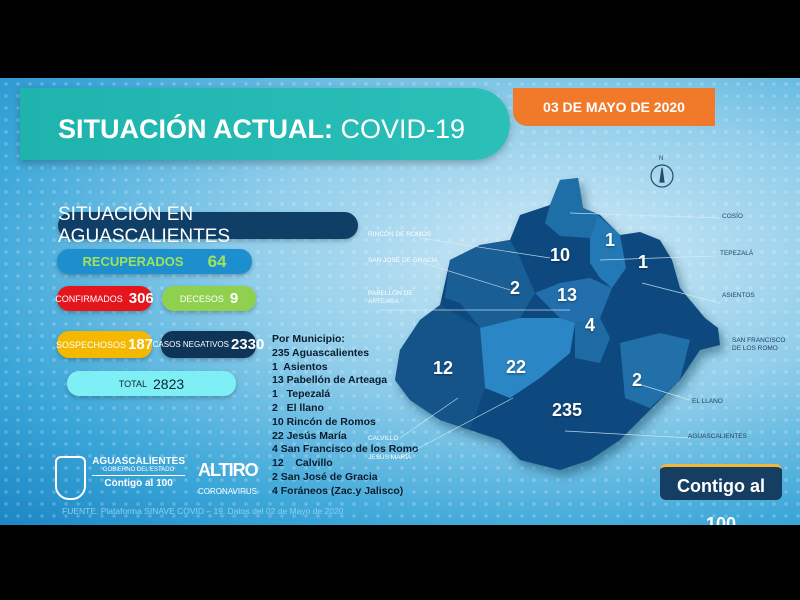 This screenshot has width=800, height=600. What do you see at coordinates (737, 253) in the screenshot?
I see `label-tepezala: TEPEZALÁ` at bounding box center [737, 253].